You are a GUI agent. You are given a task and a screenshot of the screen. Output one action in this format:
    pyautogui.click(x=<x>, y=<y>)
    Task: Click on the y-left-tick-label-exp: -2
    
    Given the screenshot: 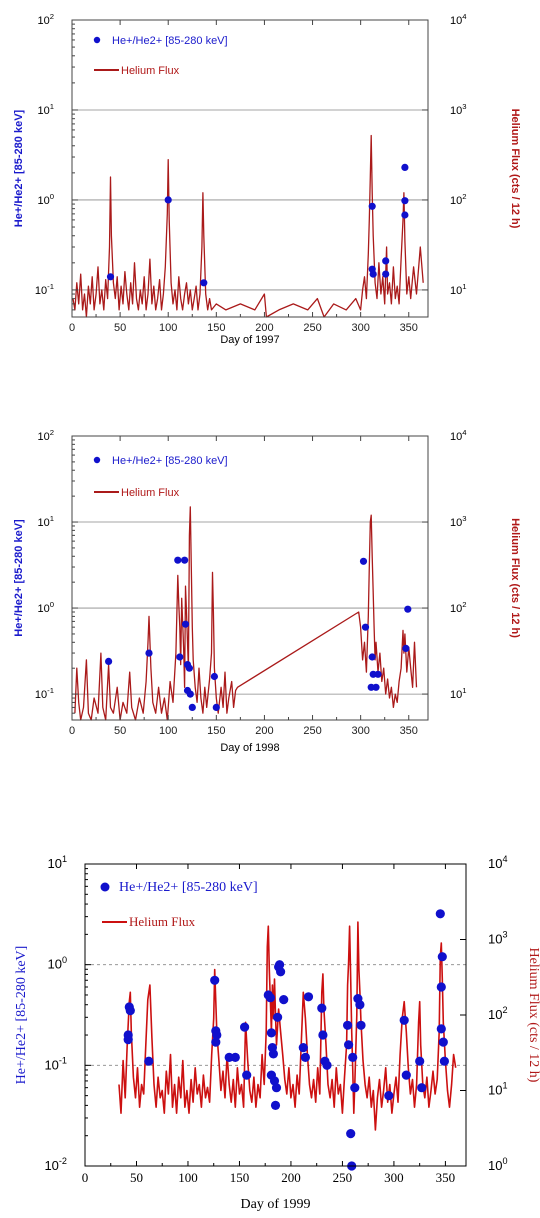 What is the action you would take?
    pyautogui.click(x=63, y=1161)
    